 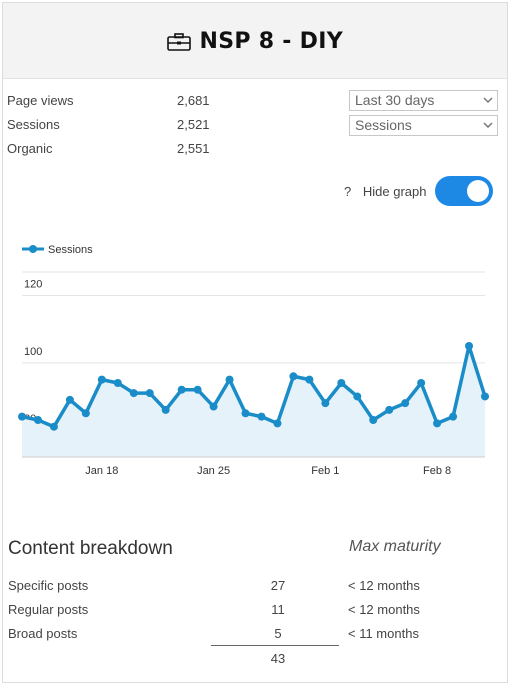 What do you see at coordinates (30, 148) in the screenshot?
I see `stat-label: Organic` at bounding box center [30, 148].